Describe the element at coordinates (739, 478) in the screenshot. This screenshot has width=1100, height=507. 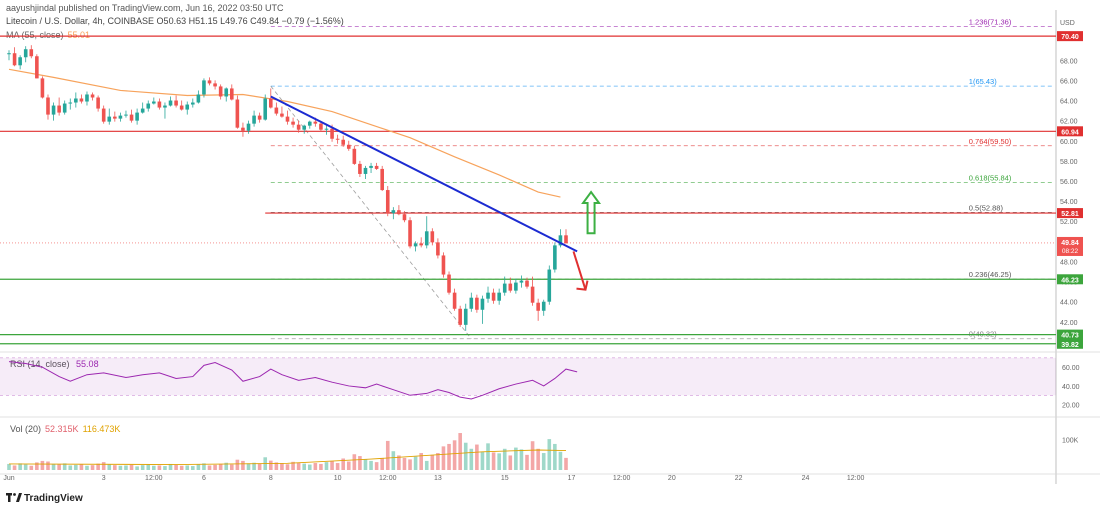
I see `time-tick-label: 22` at that location.